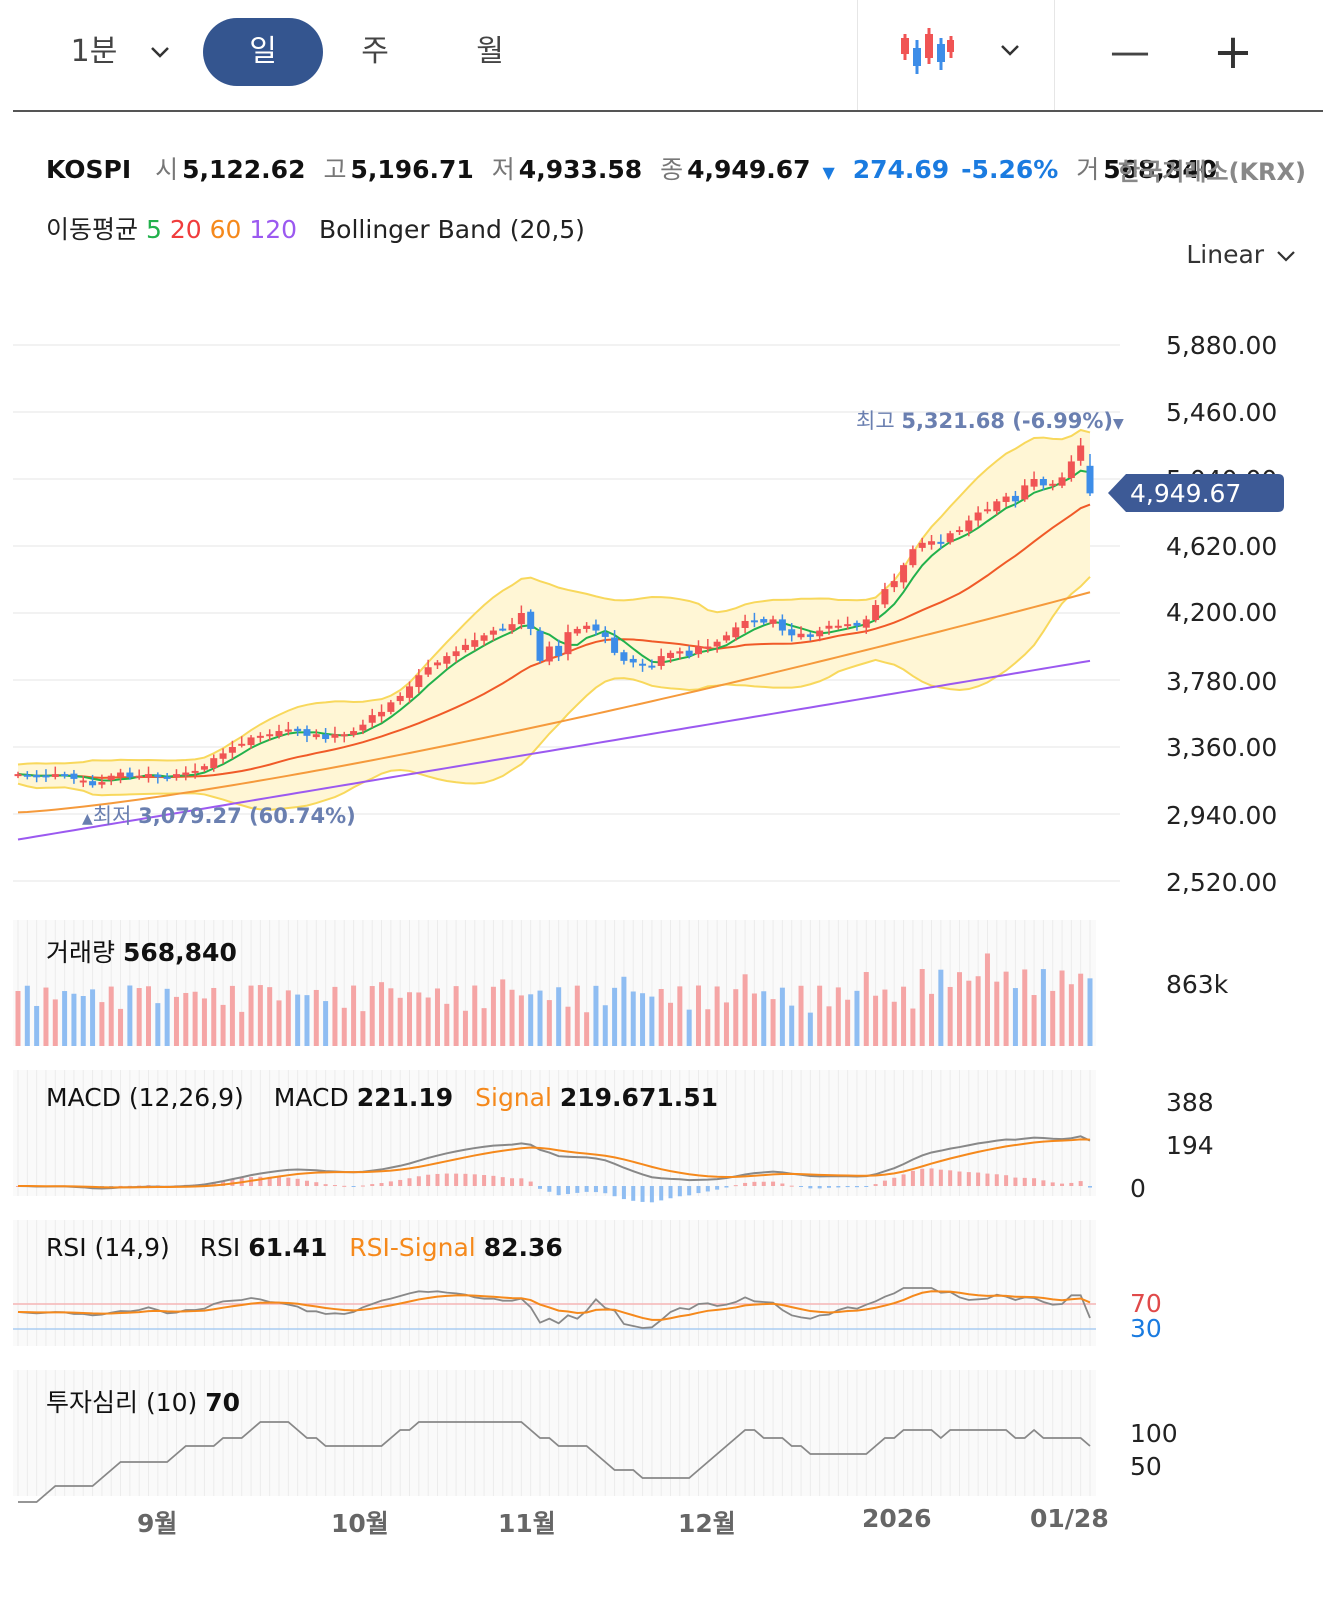 Image resolution: width=1336 pixels, height=1614 pixels. What do you see at coordinates (112, 816) in the screenshot?
I see `low-marker-label: 최저` at bounding box center [112, 816].